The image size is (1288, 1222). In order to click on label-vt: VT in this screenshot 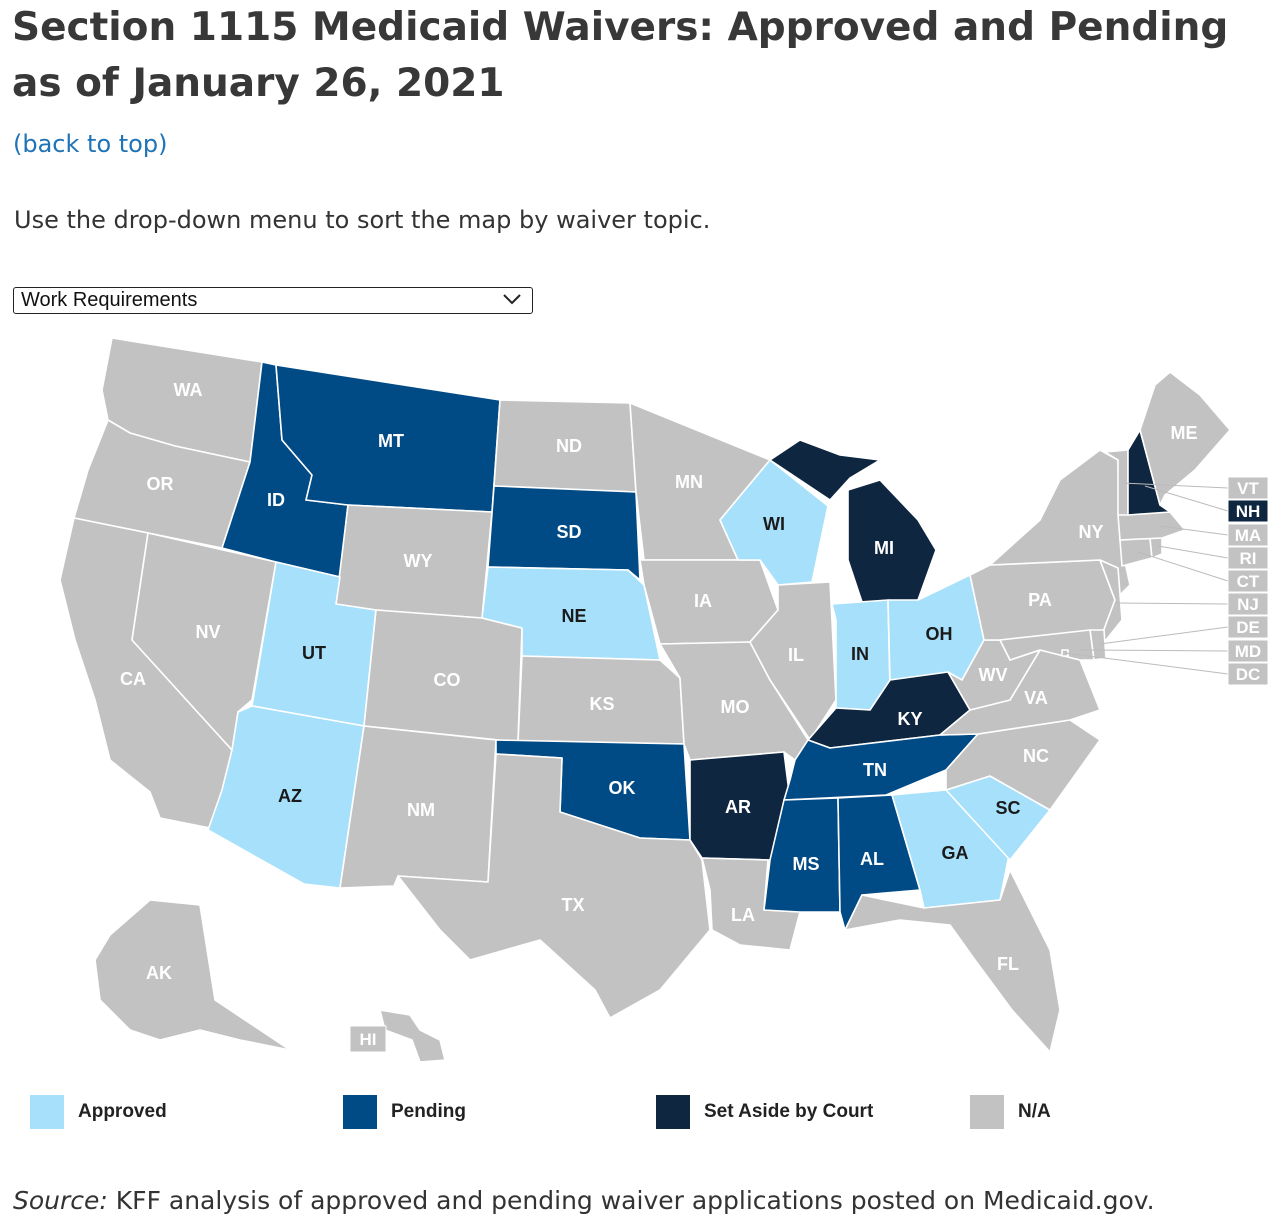, I will do `click(1248, 488)`.